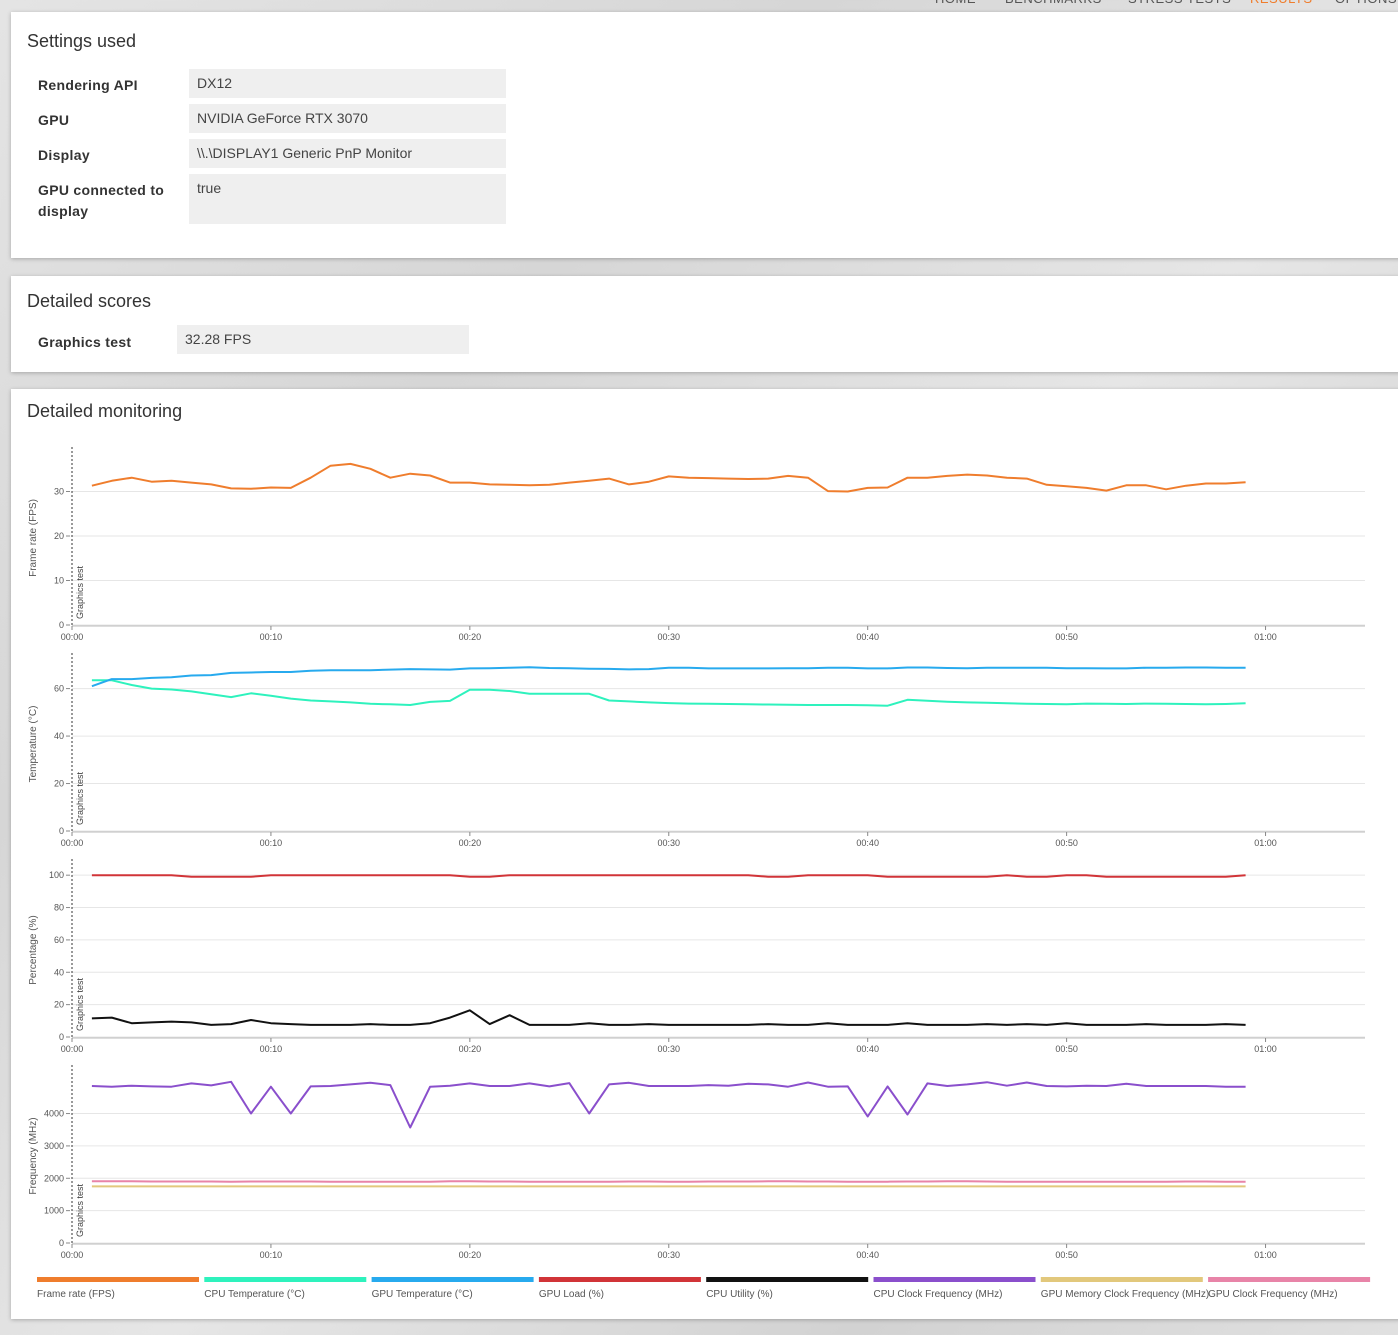 This screenshot has height=1335, width=1398. I want to click on y-axis-label: Percentage (%), so click(33, 949).